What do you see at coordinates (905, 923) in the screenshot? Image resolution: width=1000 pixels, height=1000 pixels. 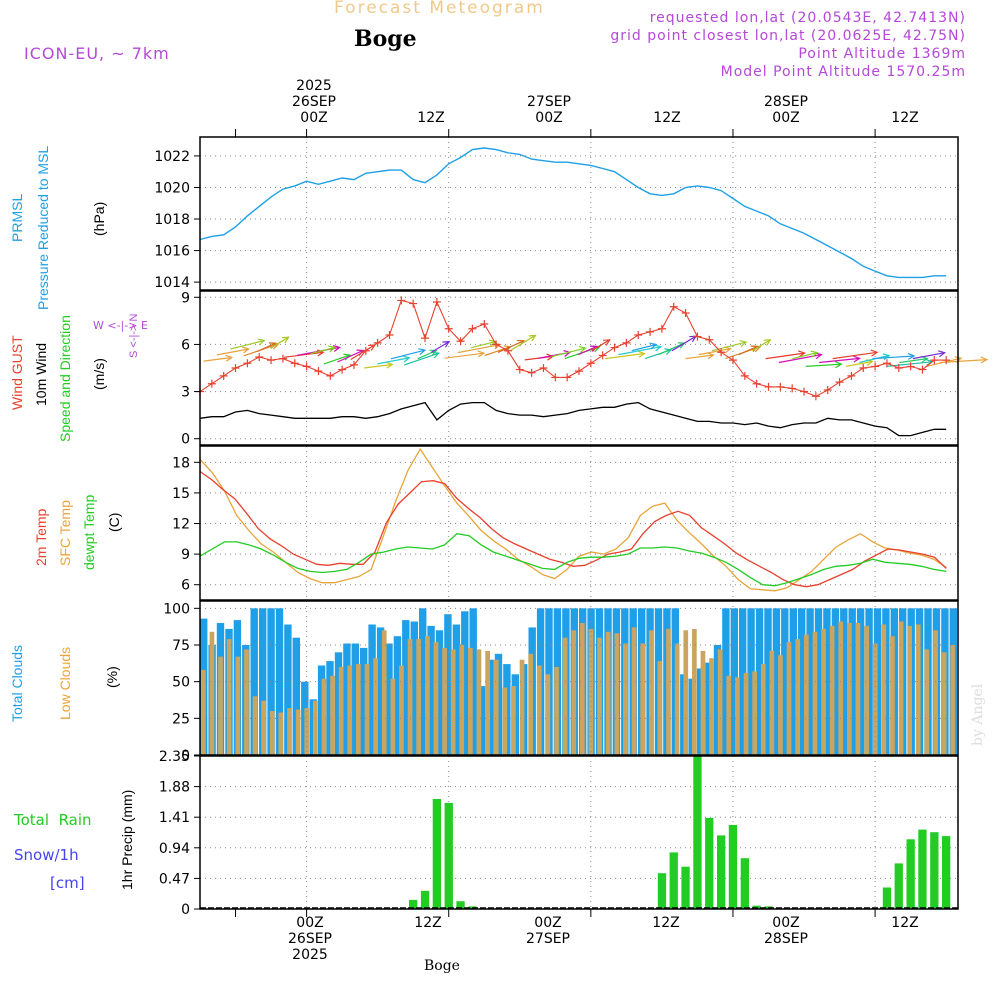 I see `bottom-time-label: 12Z` at bounding box center [905, 923].